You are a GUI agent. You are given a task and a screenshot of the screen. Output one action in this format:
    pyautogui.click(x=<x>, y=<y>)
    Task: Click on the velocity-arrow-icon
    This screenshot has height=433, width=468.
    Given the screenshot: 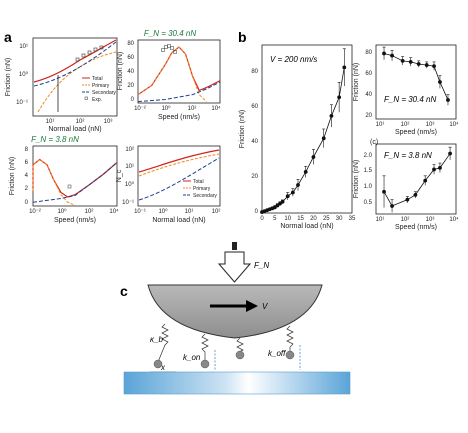 What is the action you would take?
    pyautogui.click(x=252, y=306)
    